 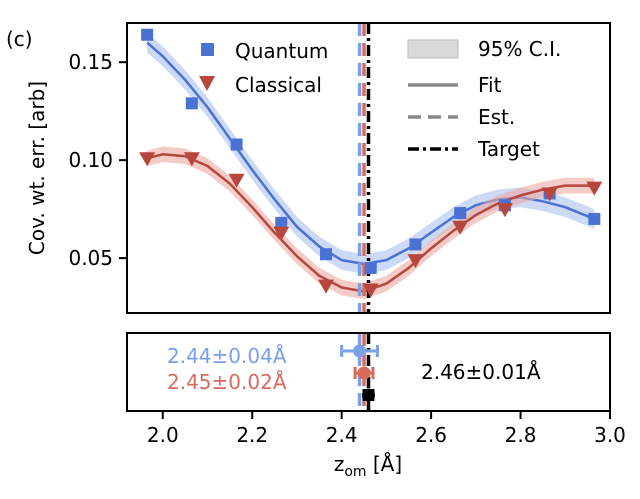 I want to click on legend-ci-label: 95% C.I., so click(x=519, y=49).